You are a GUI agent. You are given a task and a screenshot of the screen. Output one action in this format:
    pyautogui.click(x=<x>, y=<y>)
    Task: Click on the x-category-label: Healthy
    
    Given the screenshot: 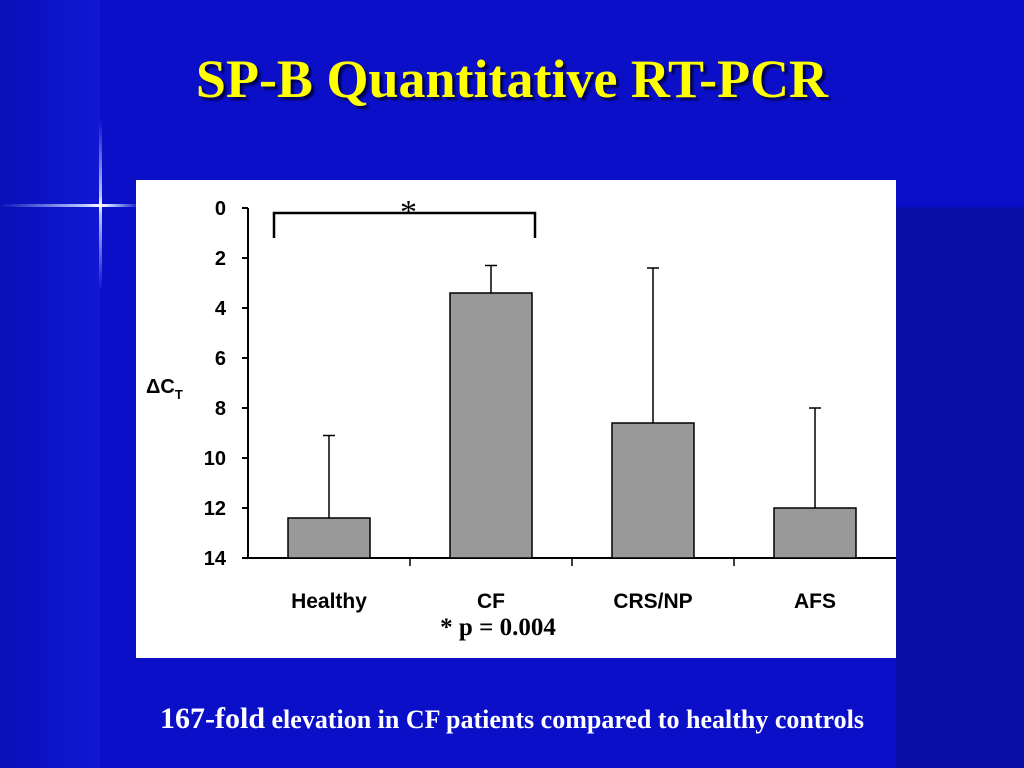 What is the action you would take?
    pyautogui.click(x=329, y=601)
    